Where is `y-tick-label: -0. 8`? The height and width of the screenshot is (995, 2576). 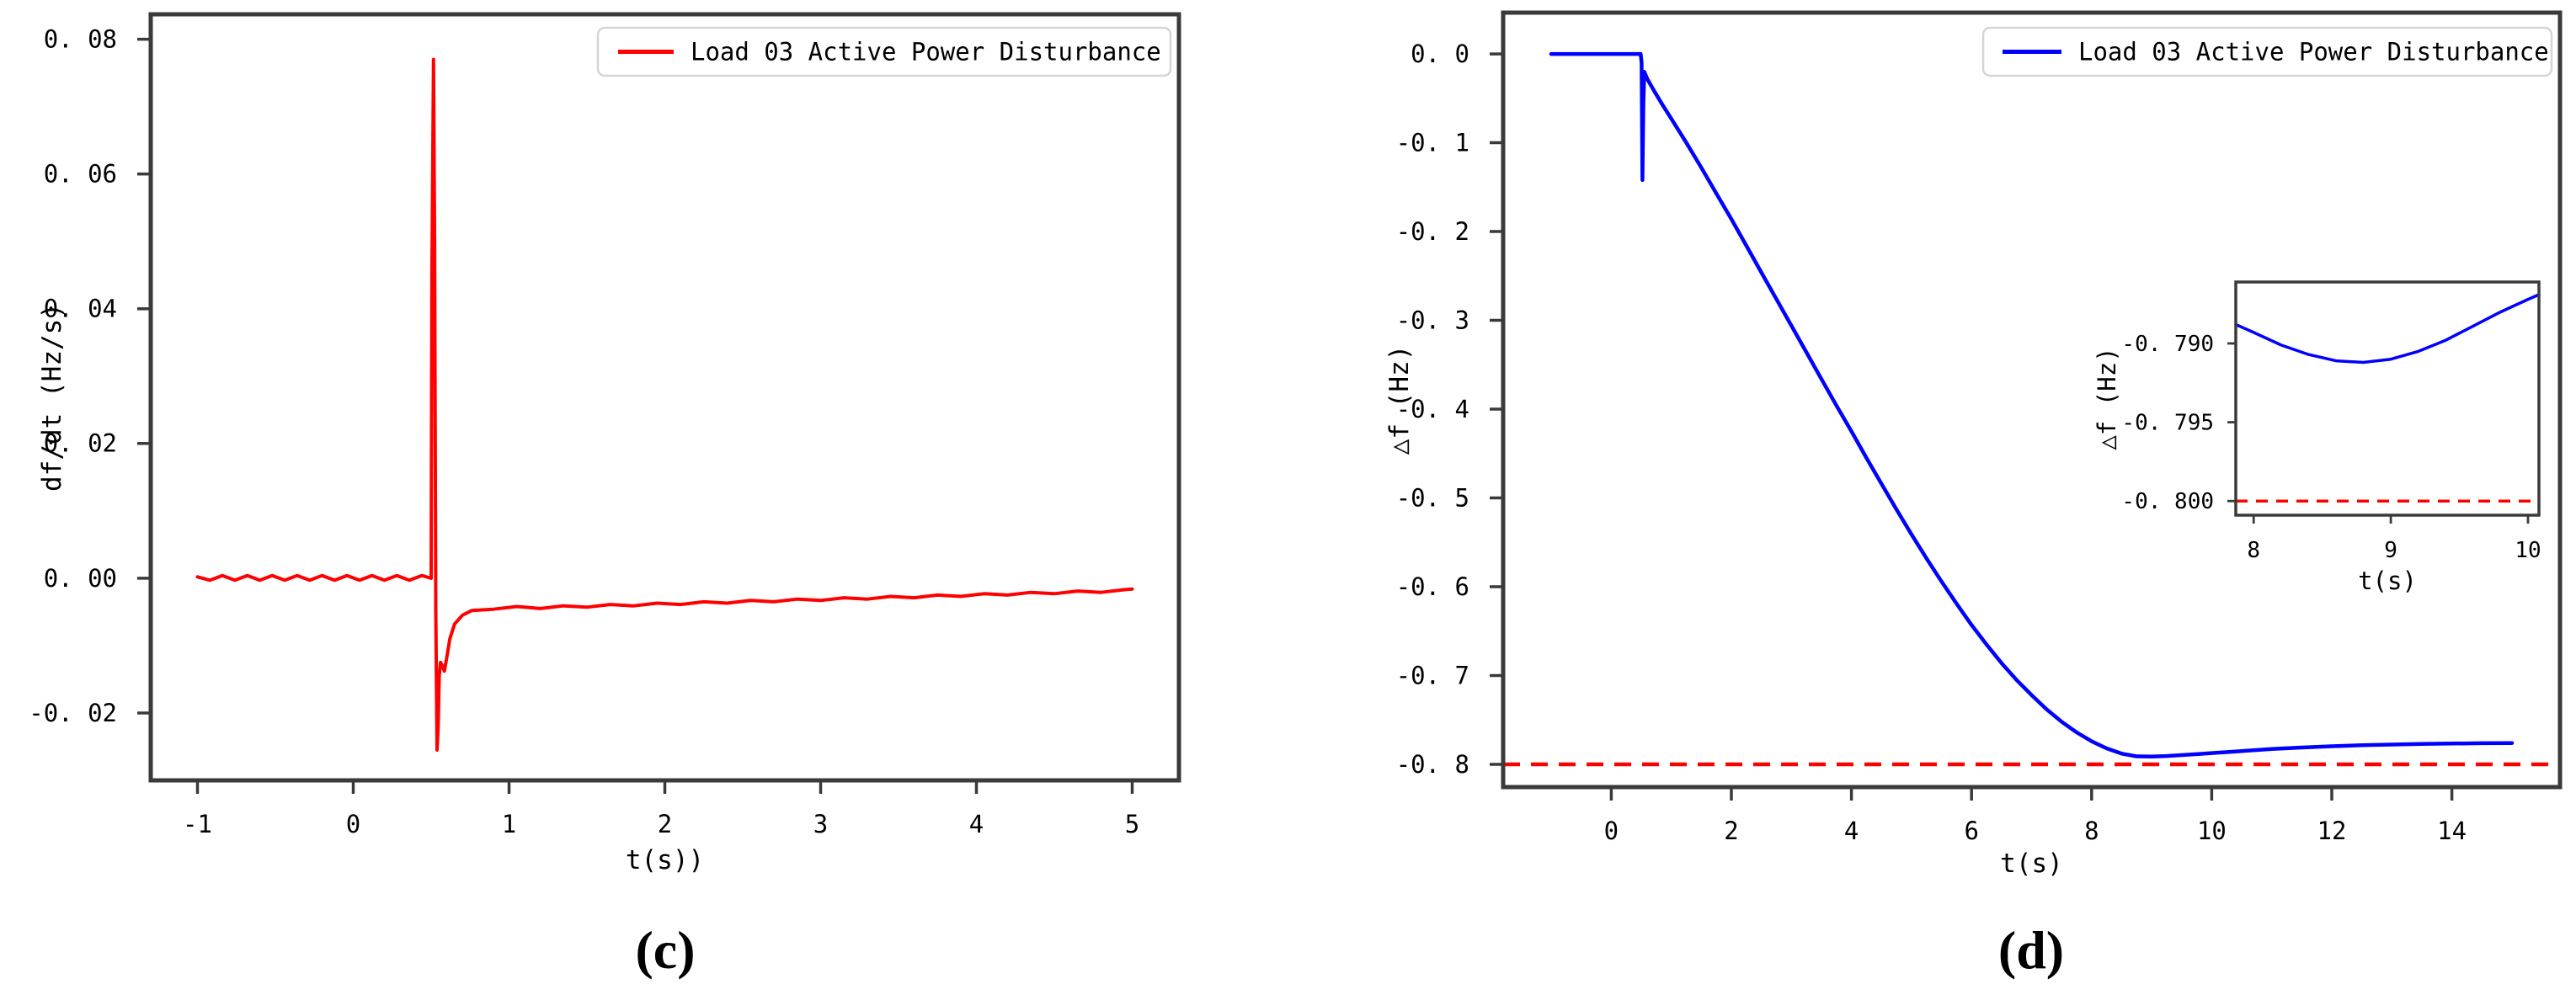
y-tick-label: -0. 8 is located at coordinates (1432, 765).